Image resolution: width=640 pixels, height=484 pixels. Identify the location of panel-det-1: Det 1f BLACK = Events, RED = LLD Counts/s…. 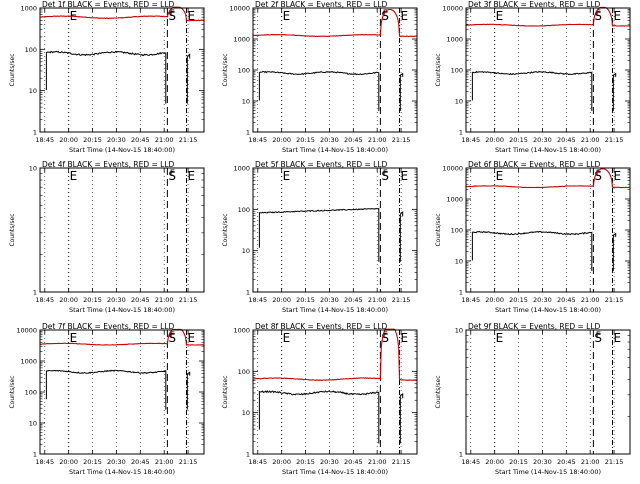
(107, 77).